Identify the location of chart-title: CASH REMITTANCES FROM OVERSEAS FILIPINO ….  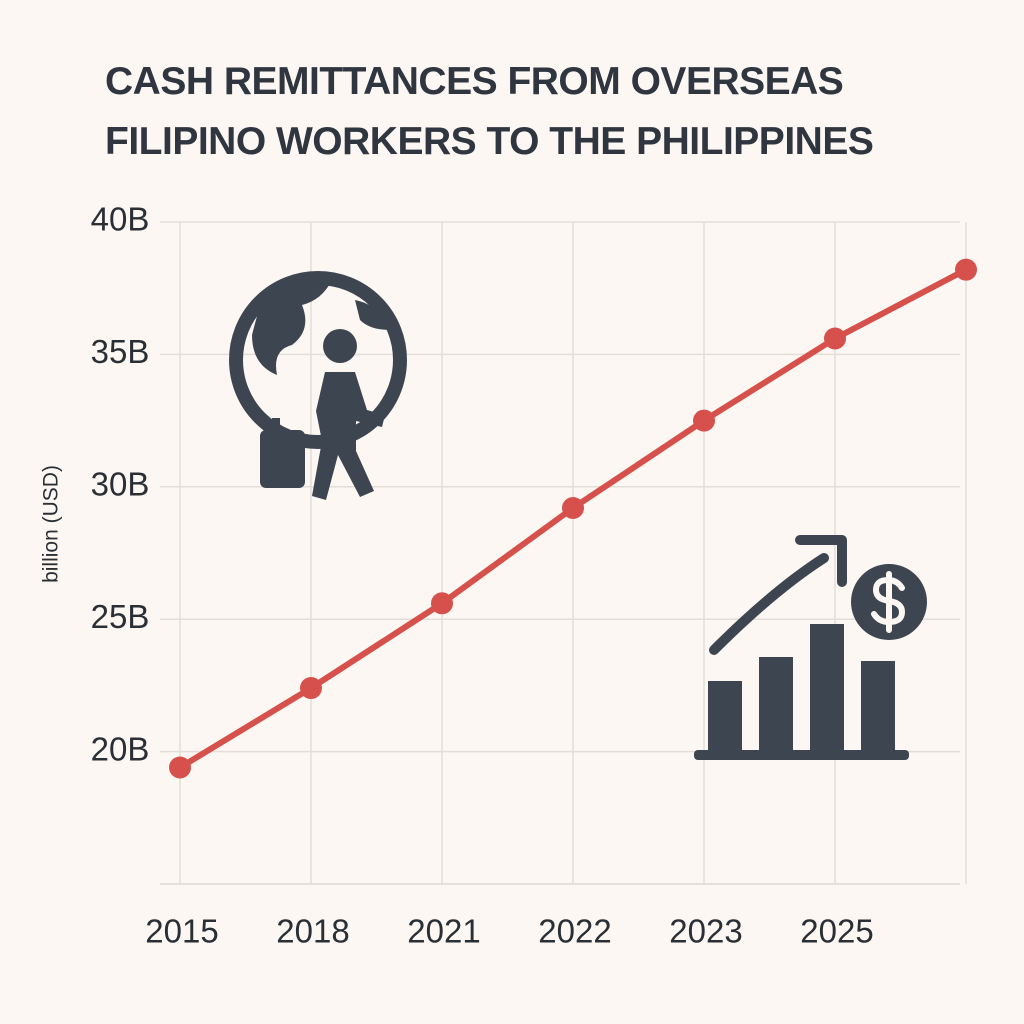
(489, 111).